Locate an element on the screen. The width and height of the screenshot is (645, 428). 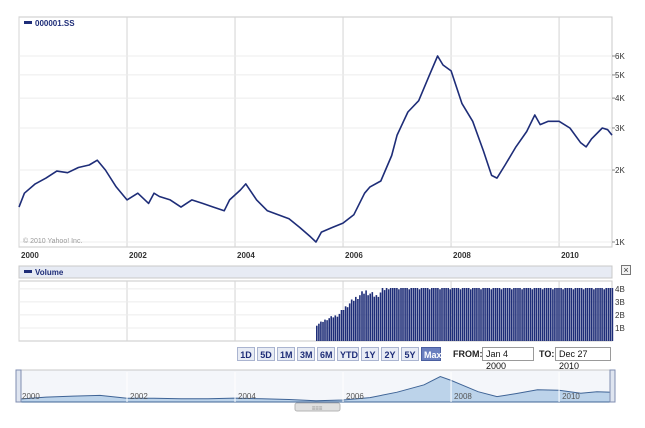
navigator-x-axis: 2000 2002 2004 2006 2008 2010 is located at coordinates (299, 387).